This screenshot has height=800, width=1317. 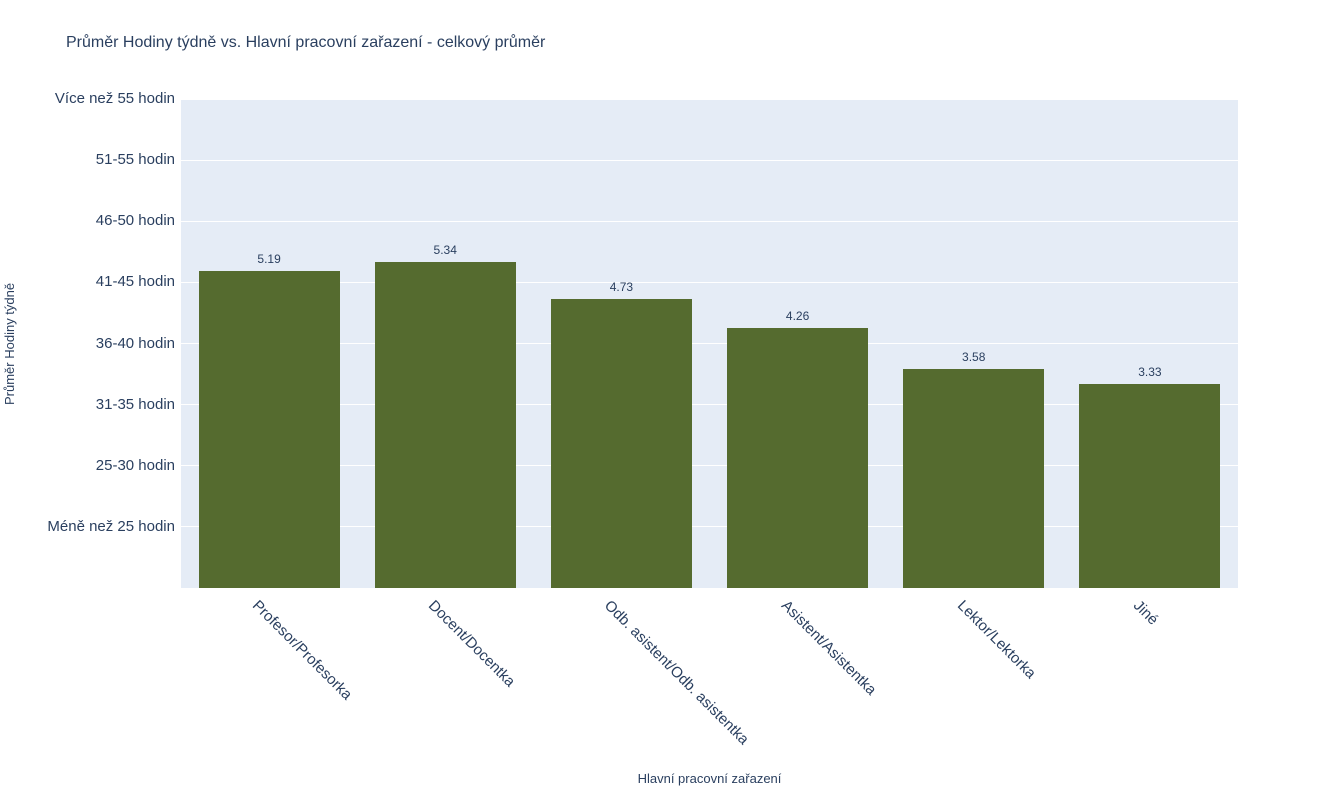 What do you see at coordinates (135, 465) in the screenshot?
I see `y-tick-label: 25-30 hodin` at bounding box center [135, 465].